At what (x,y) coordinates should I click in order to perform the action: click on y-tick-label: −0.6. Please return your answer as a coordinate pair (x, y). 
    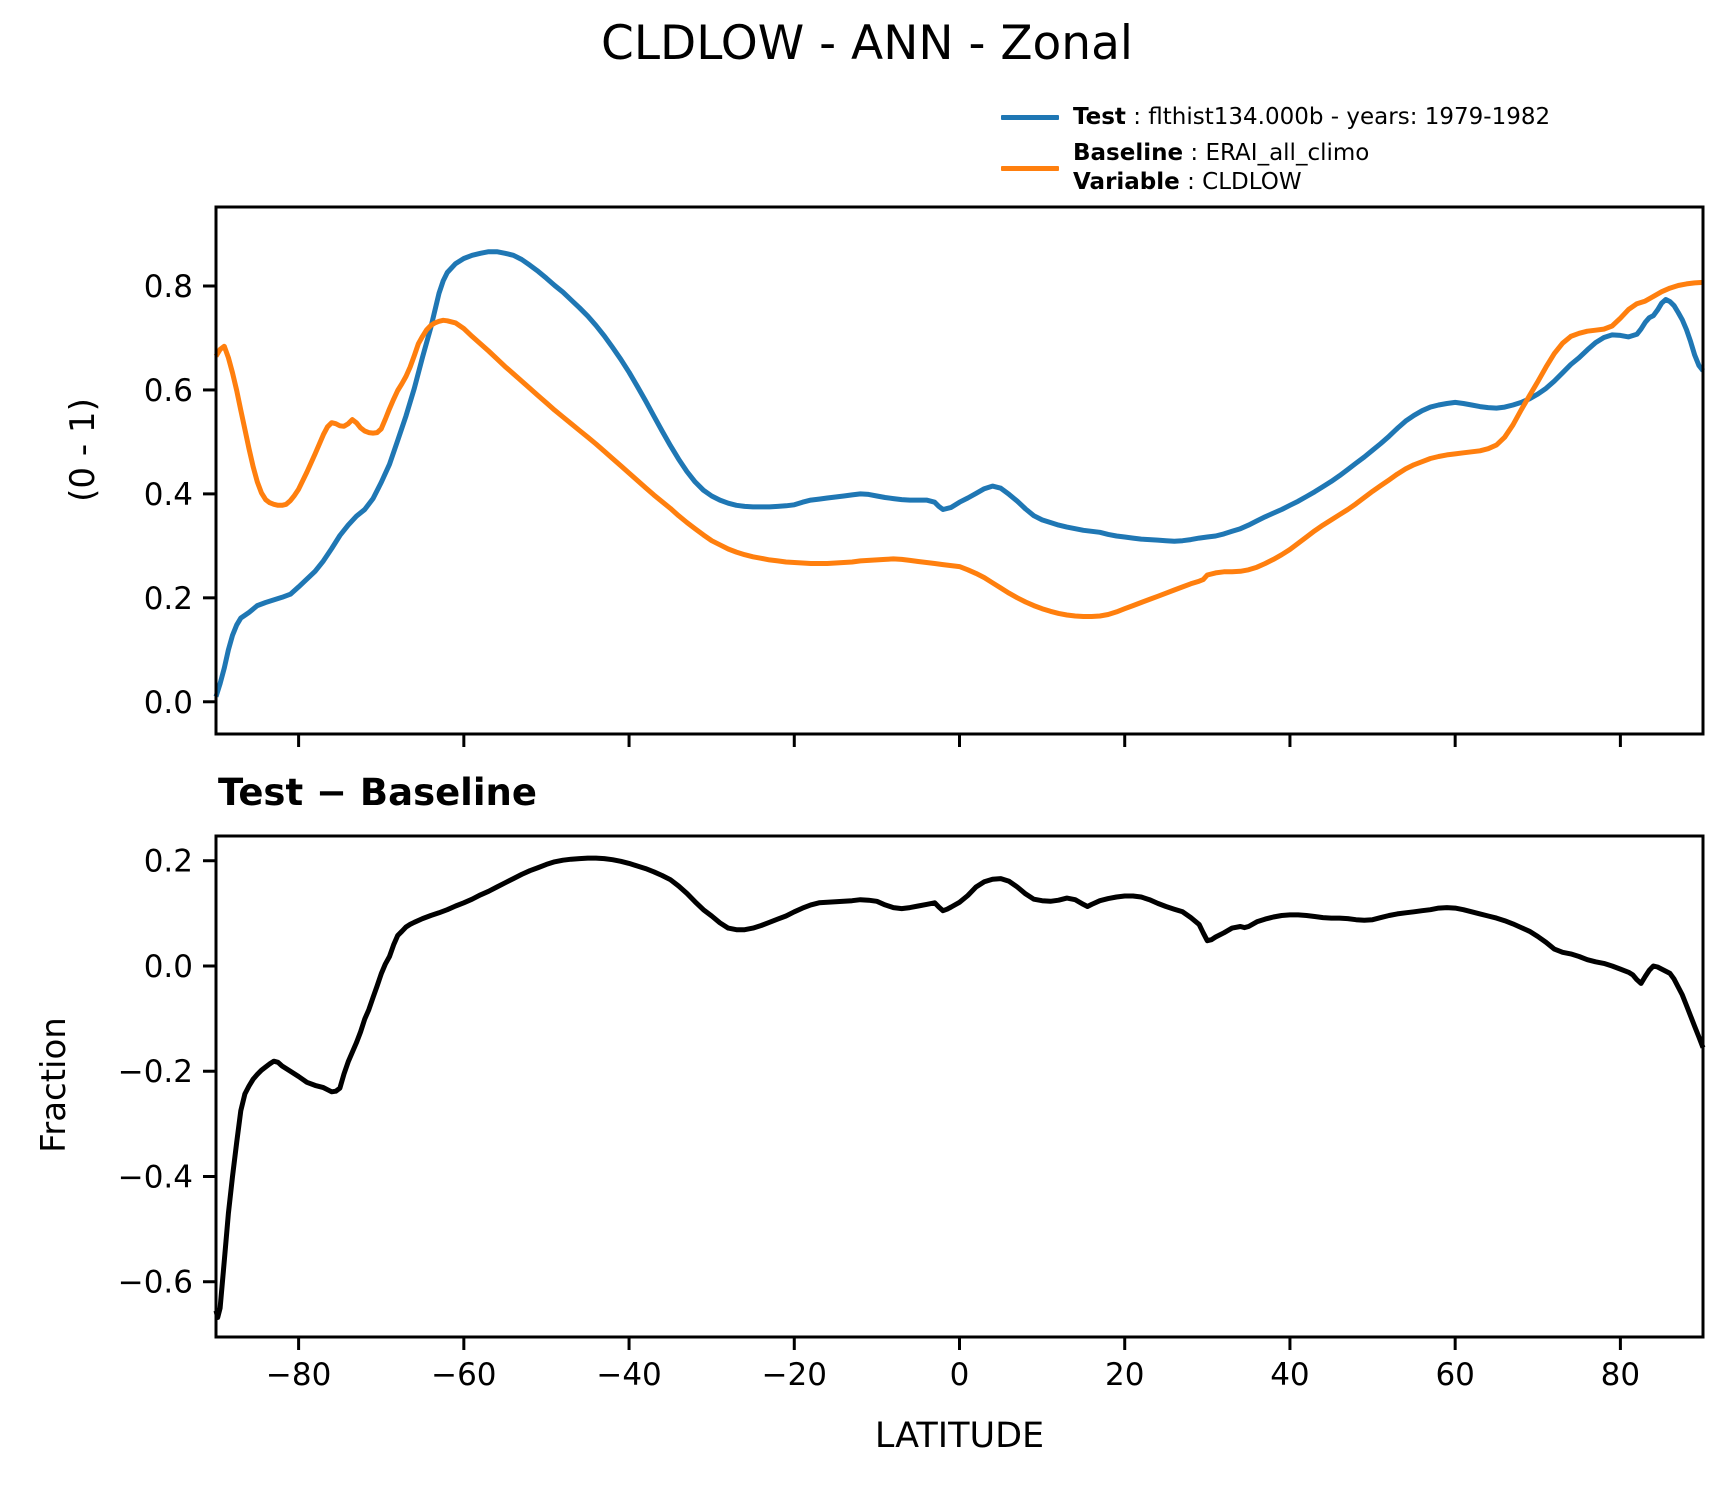
    Looking at the image, I should click on (155, 1283).